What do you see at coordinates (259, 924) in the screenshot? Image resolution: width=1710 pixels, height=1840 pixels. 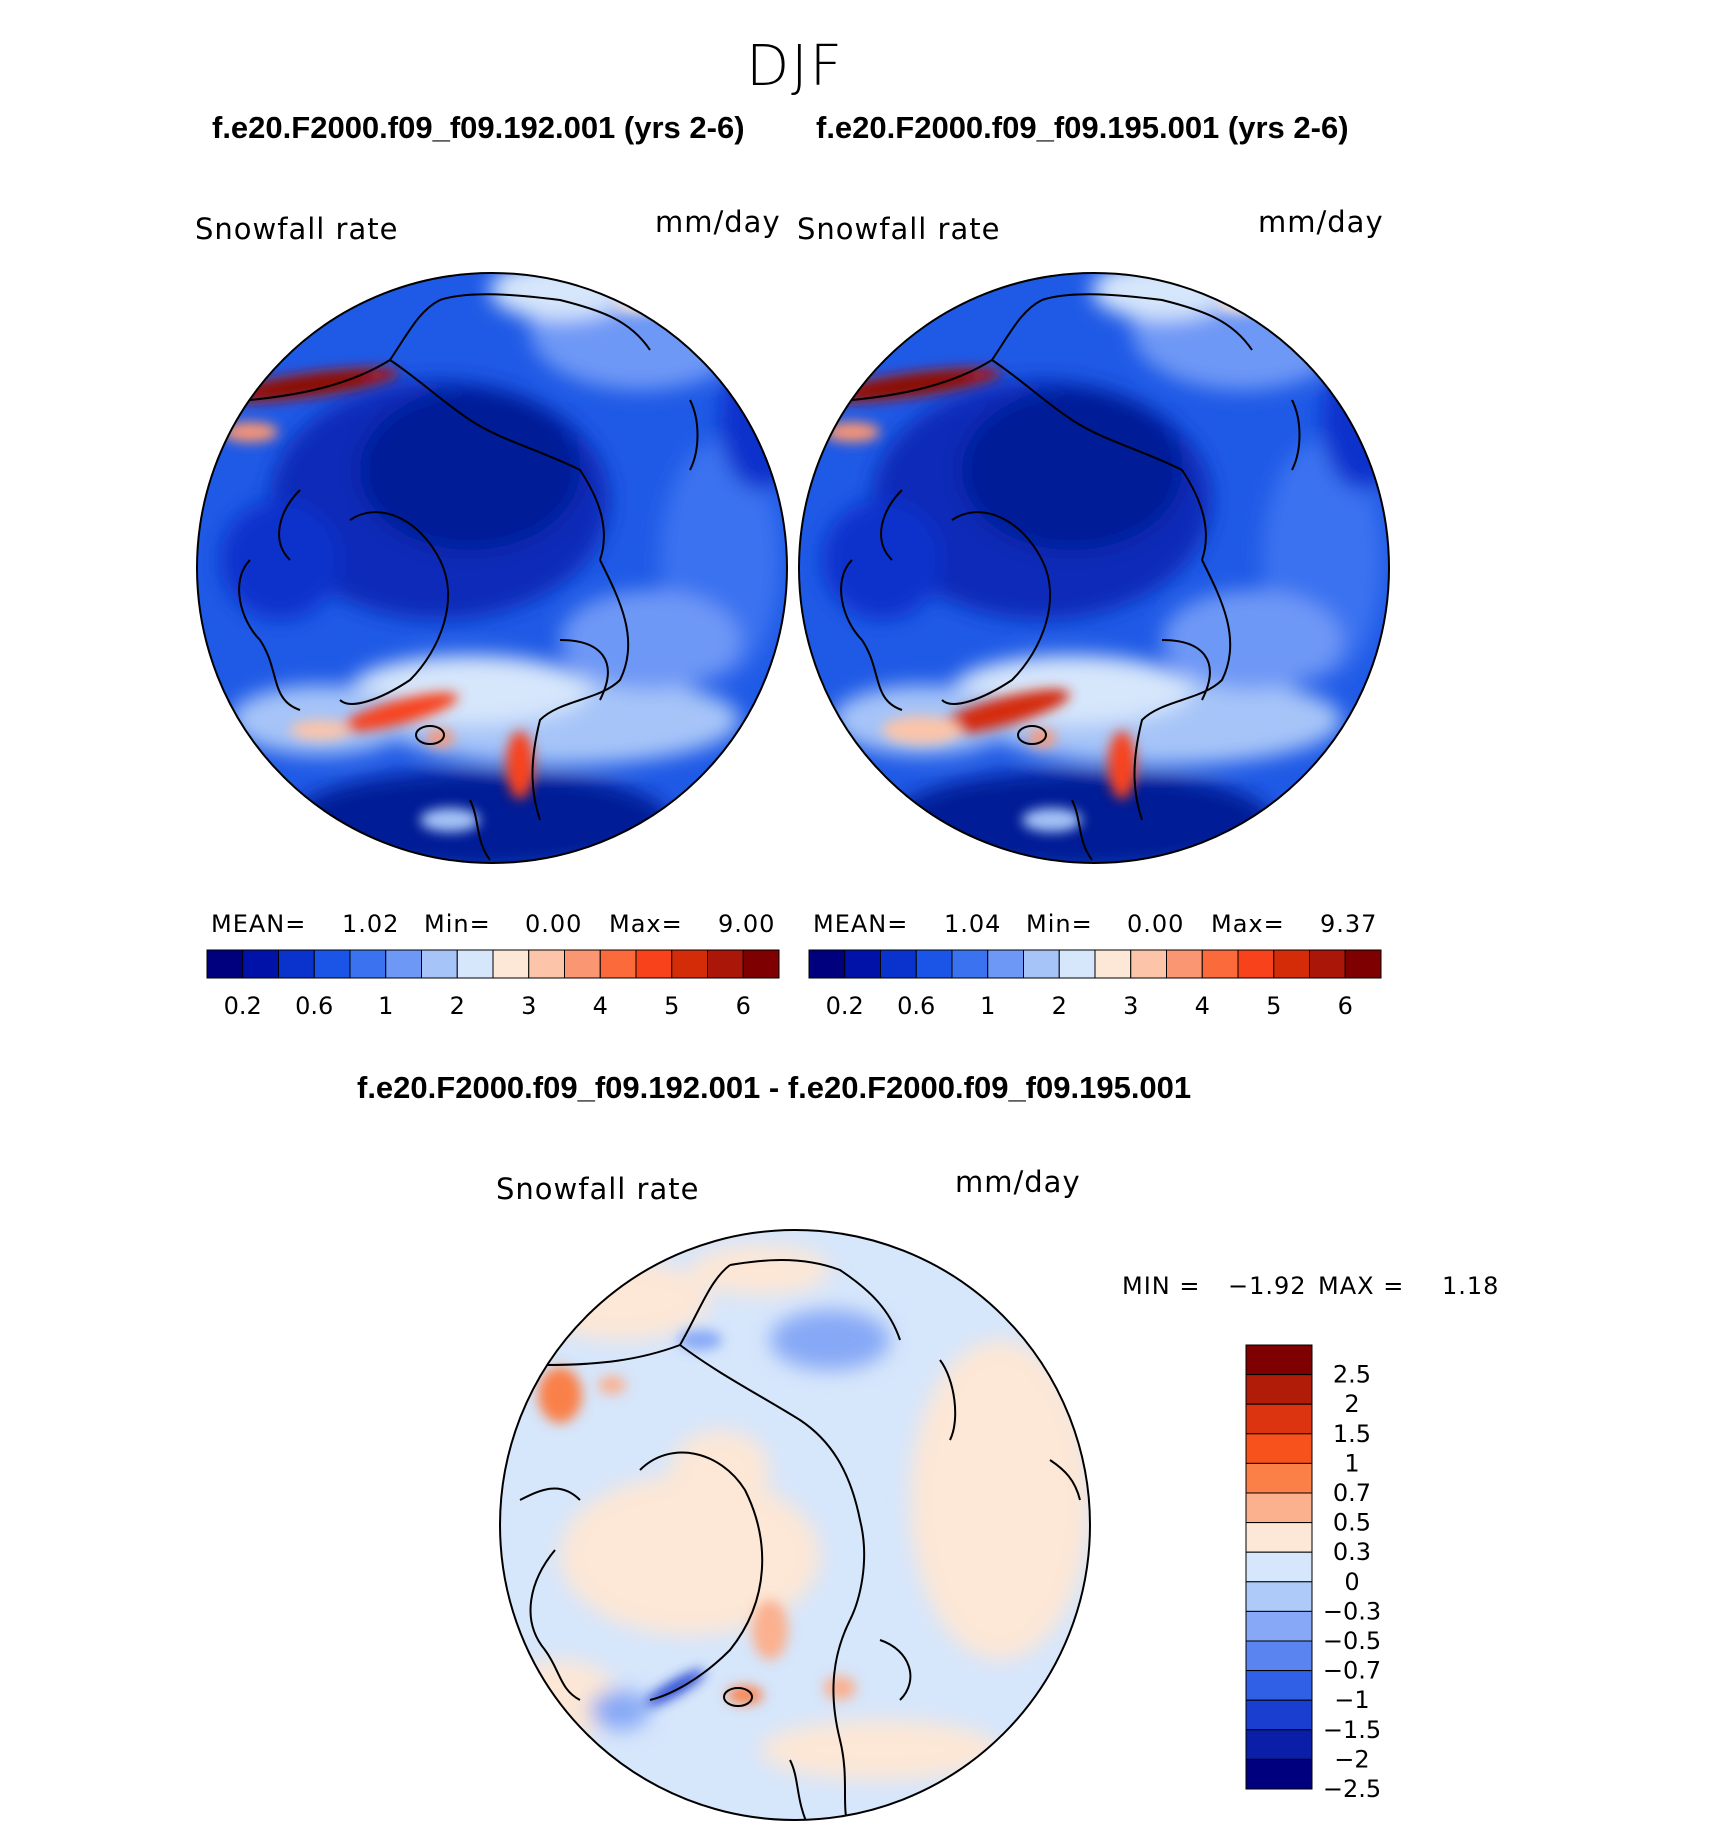 I see `panel-1-mean-label: MEAN=` at bounding box center [259, 924].